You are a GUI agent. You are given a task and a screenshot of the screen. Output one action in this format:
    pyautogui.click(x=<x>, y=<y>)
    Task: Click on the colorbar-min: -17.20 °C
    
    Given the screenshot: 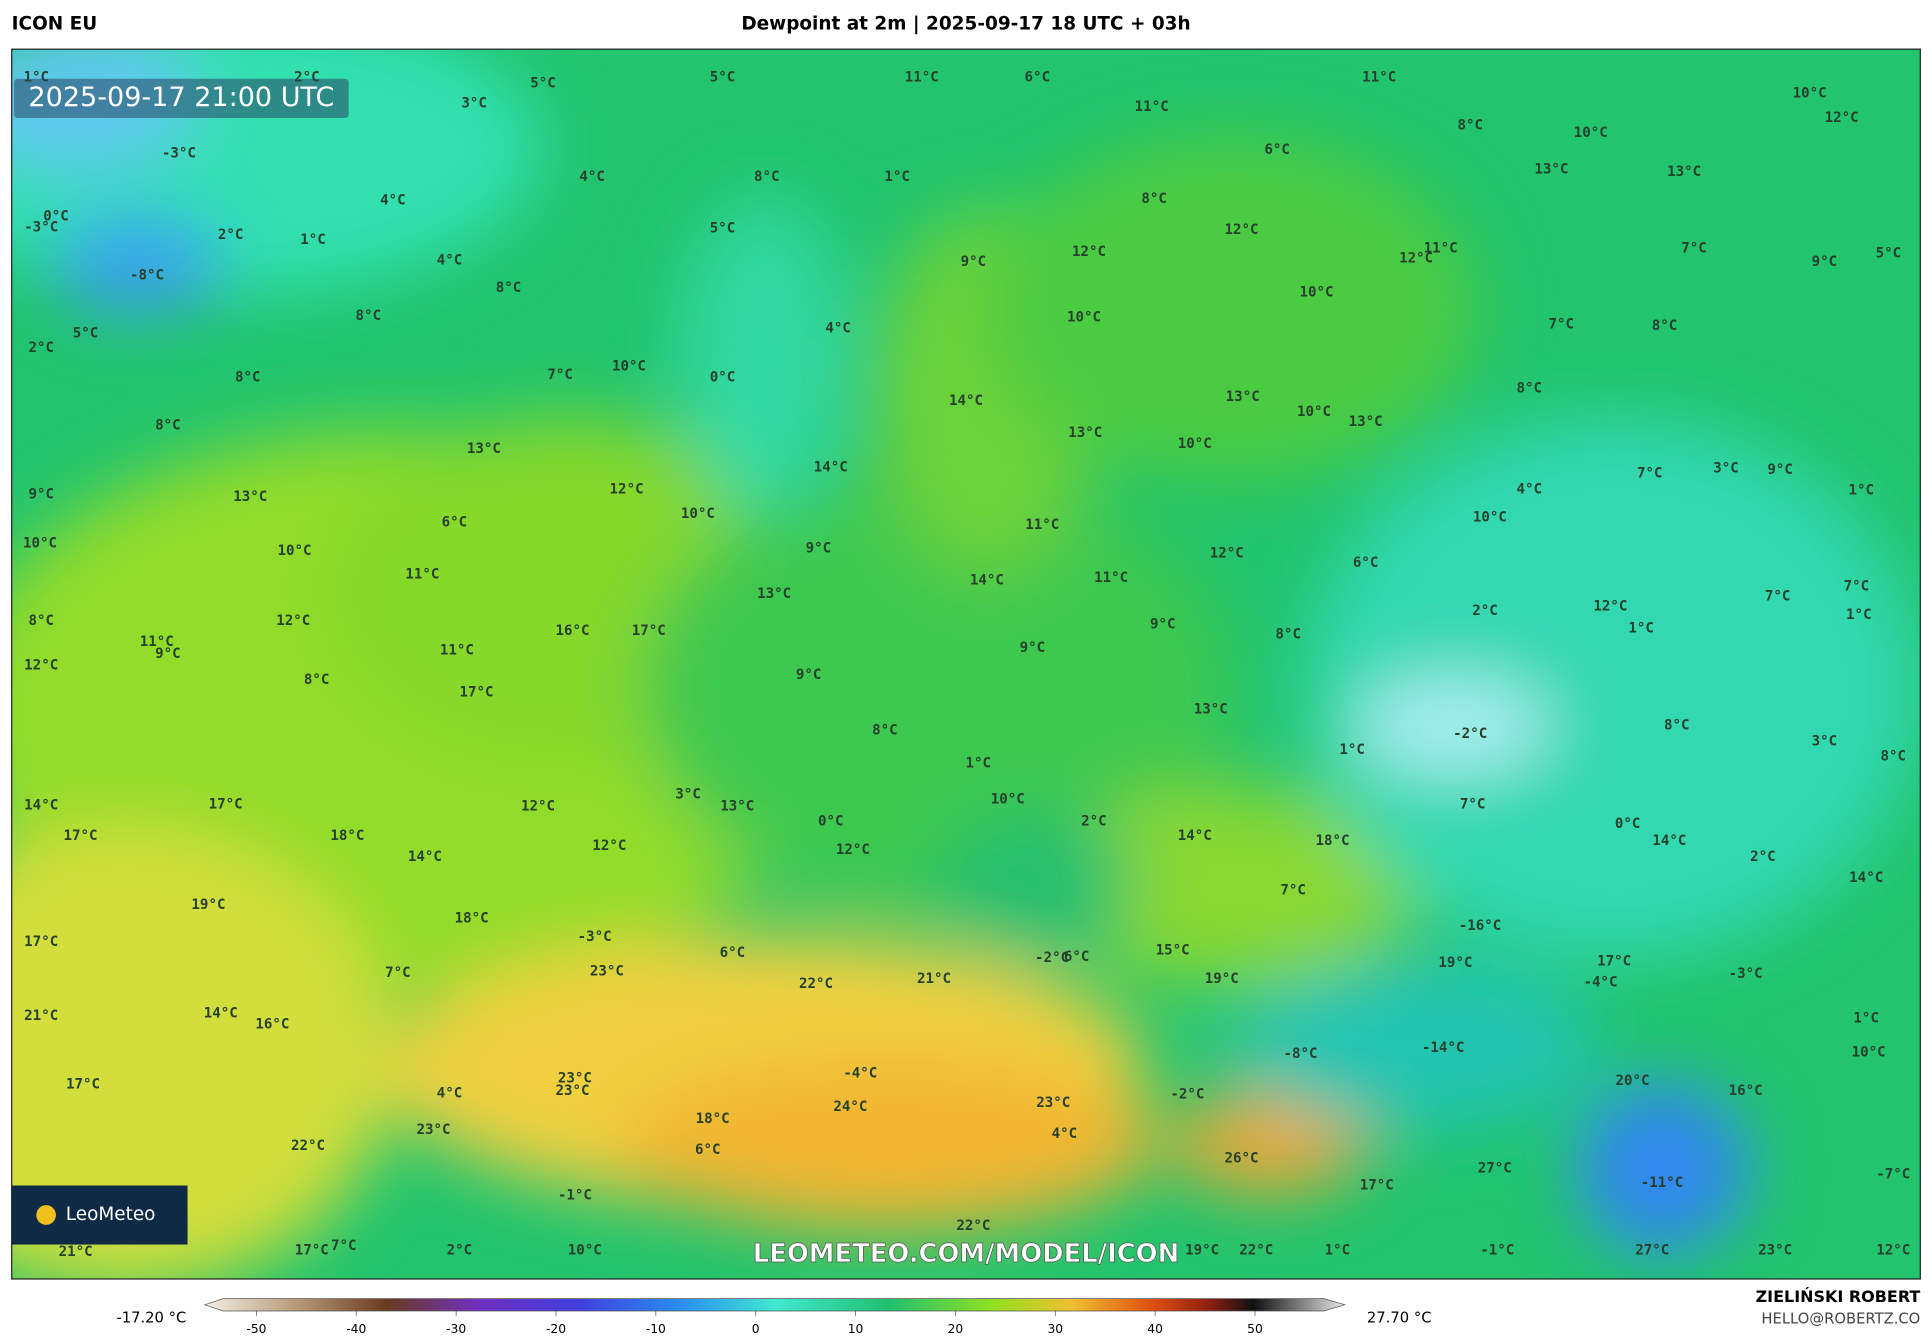 What is the action you would take?
    pyautogui.click(x=151, y=1317)
    